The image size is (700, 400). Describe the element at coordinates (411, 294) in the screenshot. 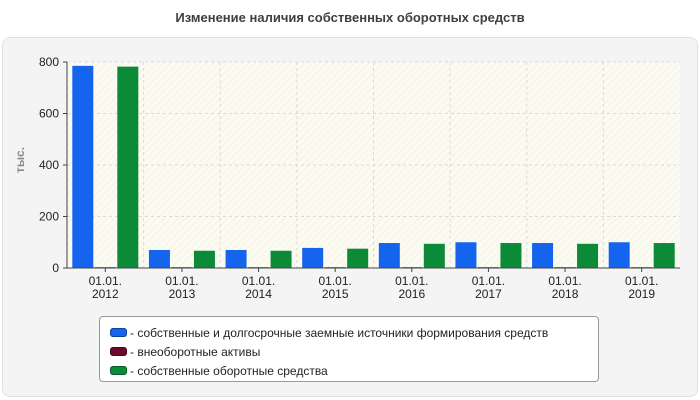

I see `x-tick-label: 2016` at that location.